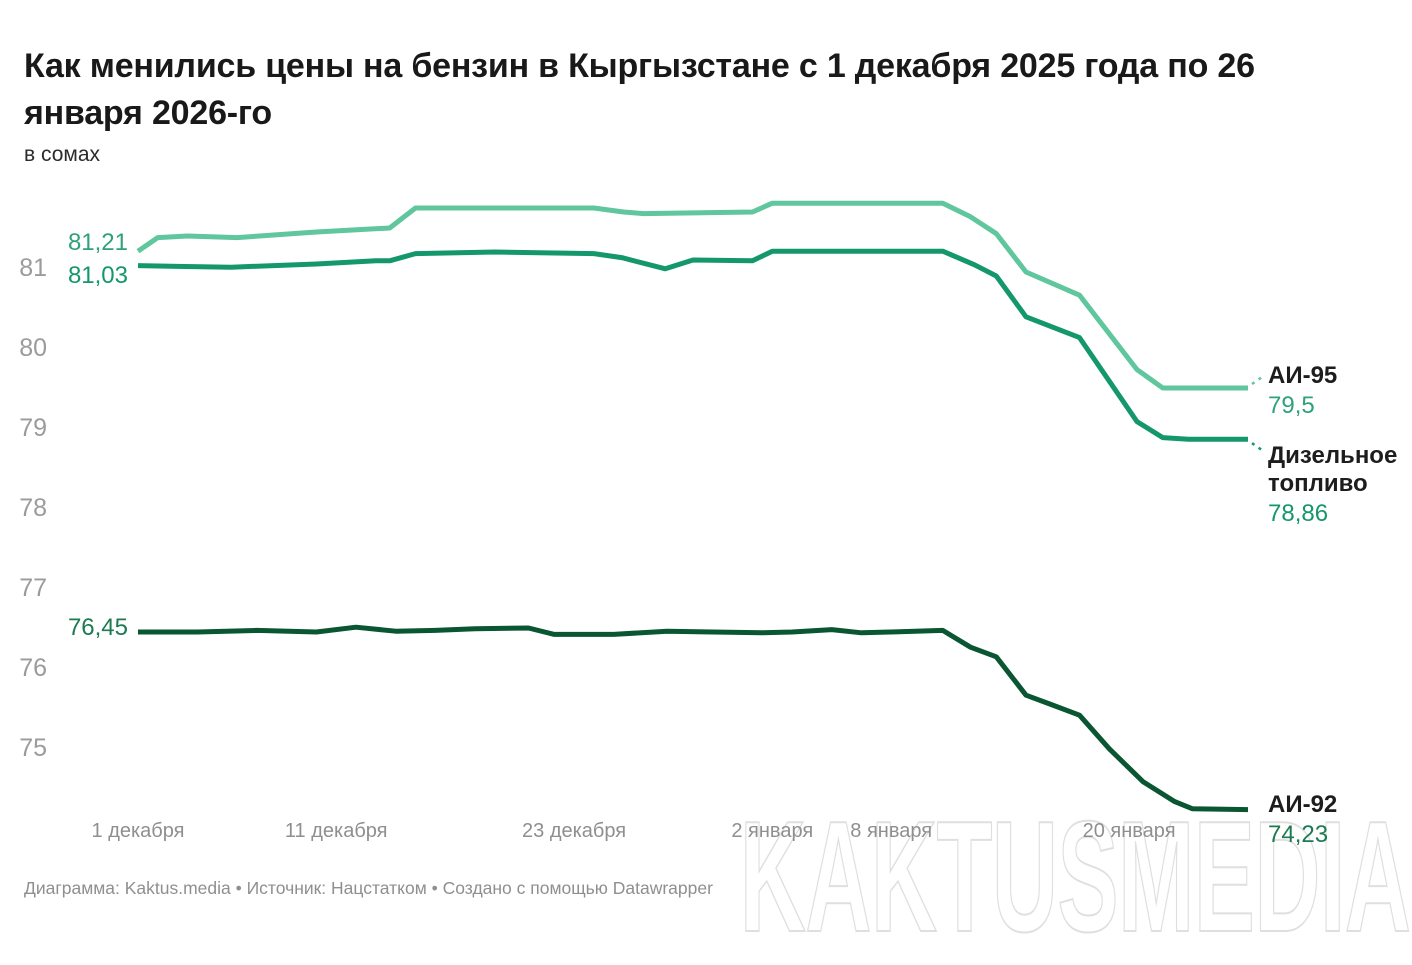  I want to click on start-value-label-ai92: 76,45, so click(97, 627).